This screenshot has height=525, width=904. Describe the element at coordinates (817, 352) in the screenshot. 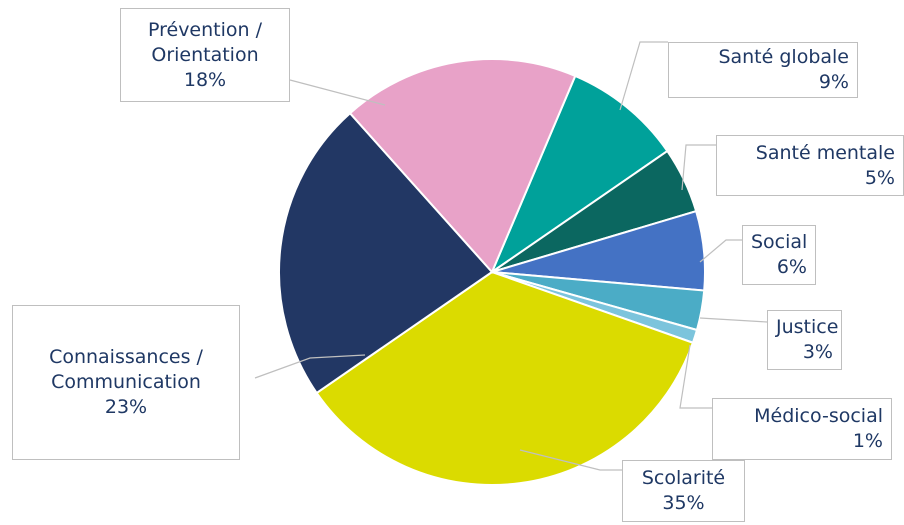

I see `label-value: 3%` at that location.